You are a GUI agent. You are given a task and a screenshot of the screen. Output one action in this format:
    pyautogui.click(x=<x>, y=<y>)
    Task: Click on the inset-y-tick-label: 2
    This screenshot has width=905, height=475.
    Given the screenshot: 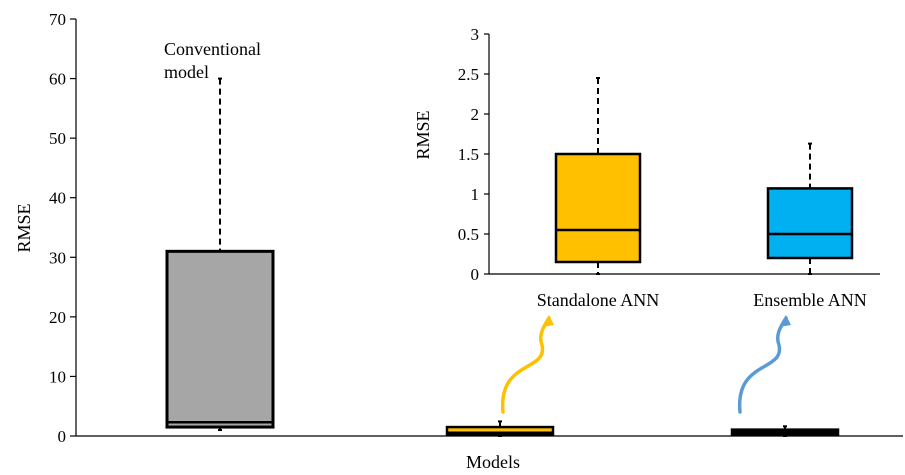 What is the action you would take?
    pyautogui.click(x=475, y=114)
    